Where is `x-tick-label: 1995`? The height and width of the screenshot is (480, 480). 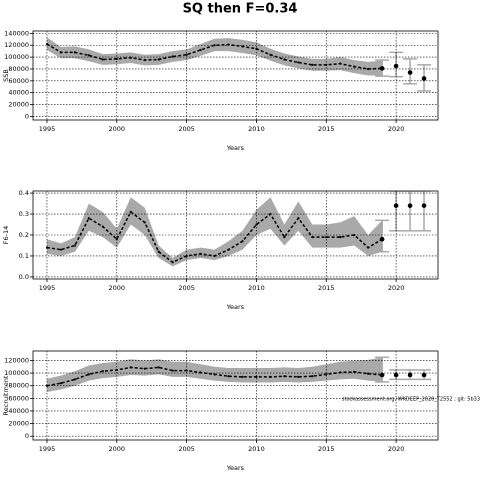 x-tick-label: 1995 is located at coordinates (47, 288).